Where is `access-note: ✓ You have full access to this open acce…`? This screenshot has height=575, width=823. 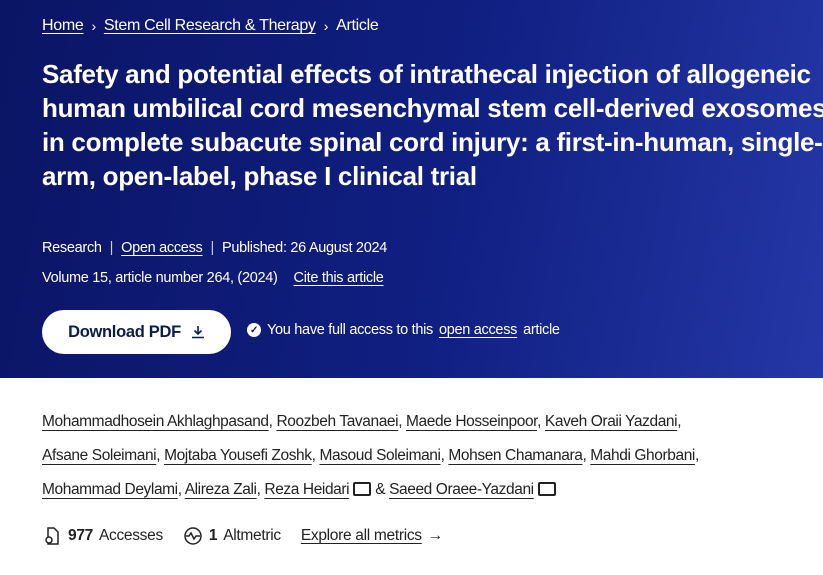 access-note: ✓ You have full access to this open acce… is located at coordinates (403, 330).